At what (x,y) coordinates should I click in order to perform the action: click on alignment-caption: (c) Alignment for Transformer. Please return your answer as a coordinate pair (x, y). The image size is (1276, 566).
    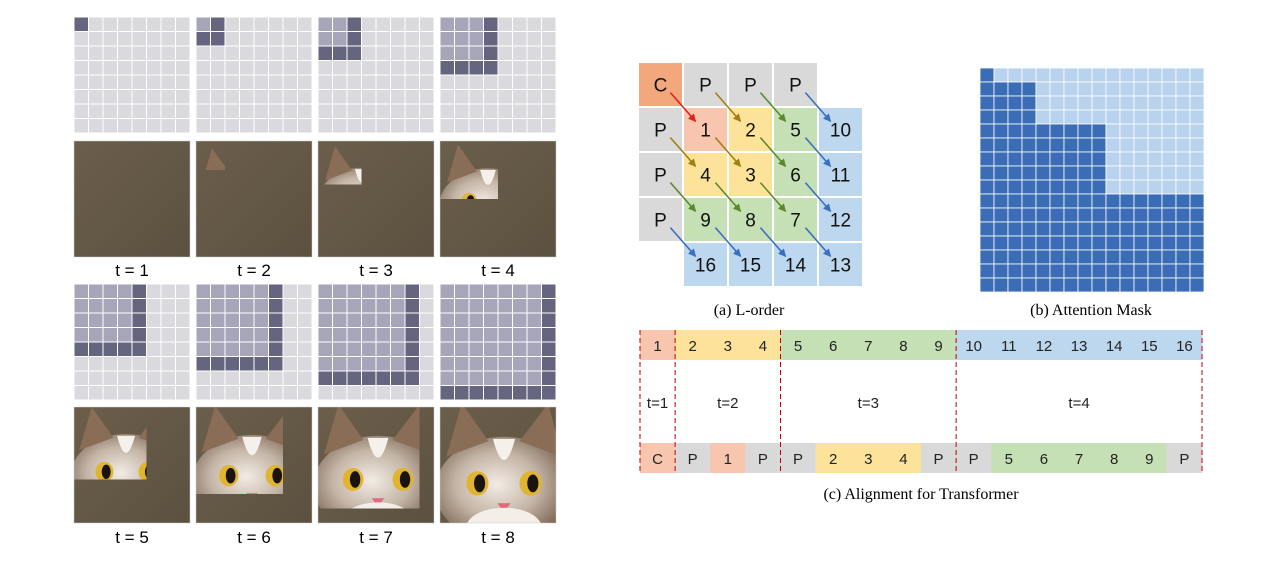
    Looking at the image, I should click on (921, 494).